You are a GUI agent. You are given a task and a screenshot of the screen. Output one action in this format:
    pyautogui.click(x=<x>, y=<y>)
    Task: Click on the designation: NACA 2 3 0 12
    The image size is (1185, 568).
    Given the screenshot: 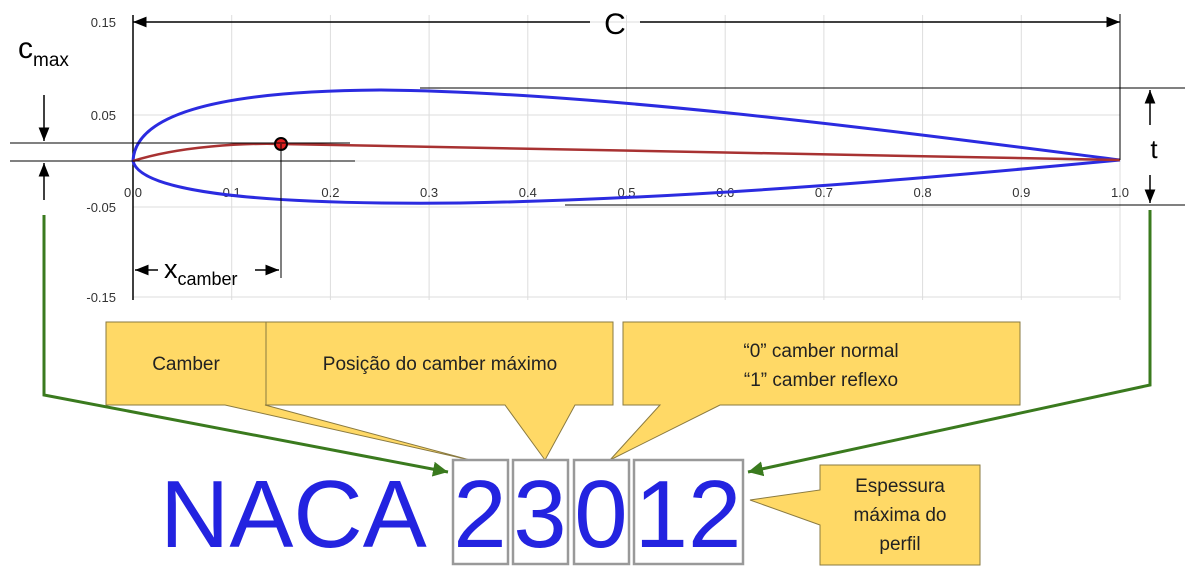 What is the action you would take?
    pyautogui.click(x=450, y=514)
    